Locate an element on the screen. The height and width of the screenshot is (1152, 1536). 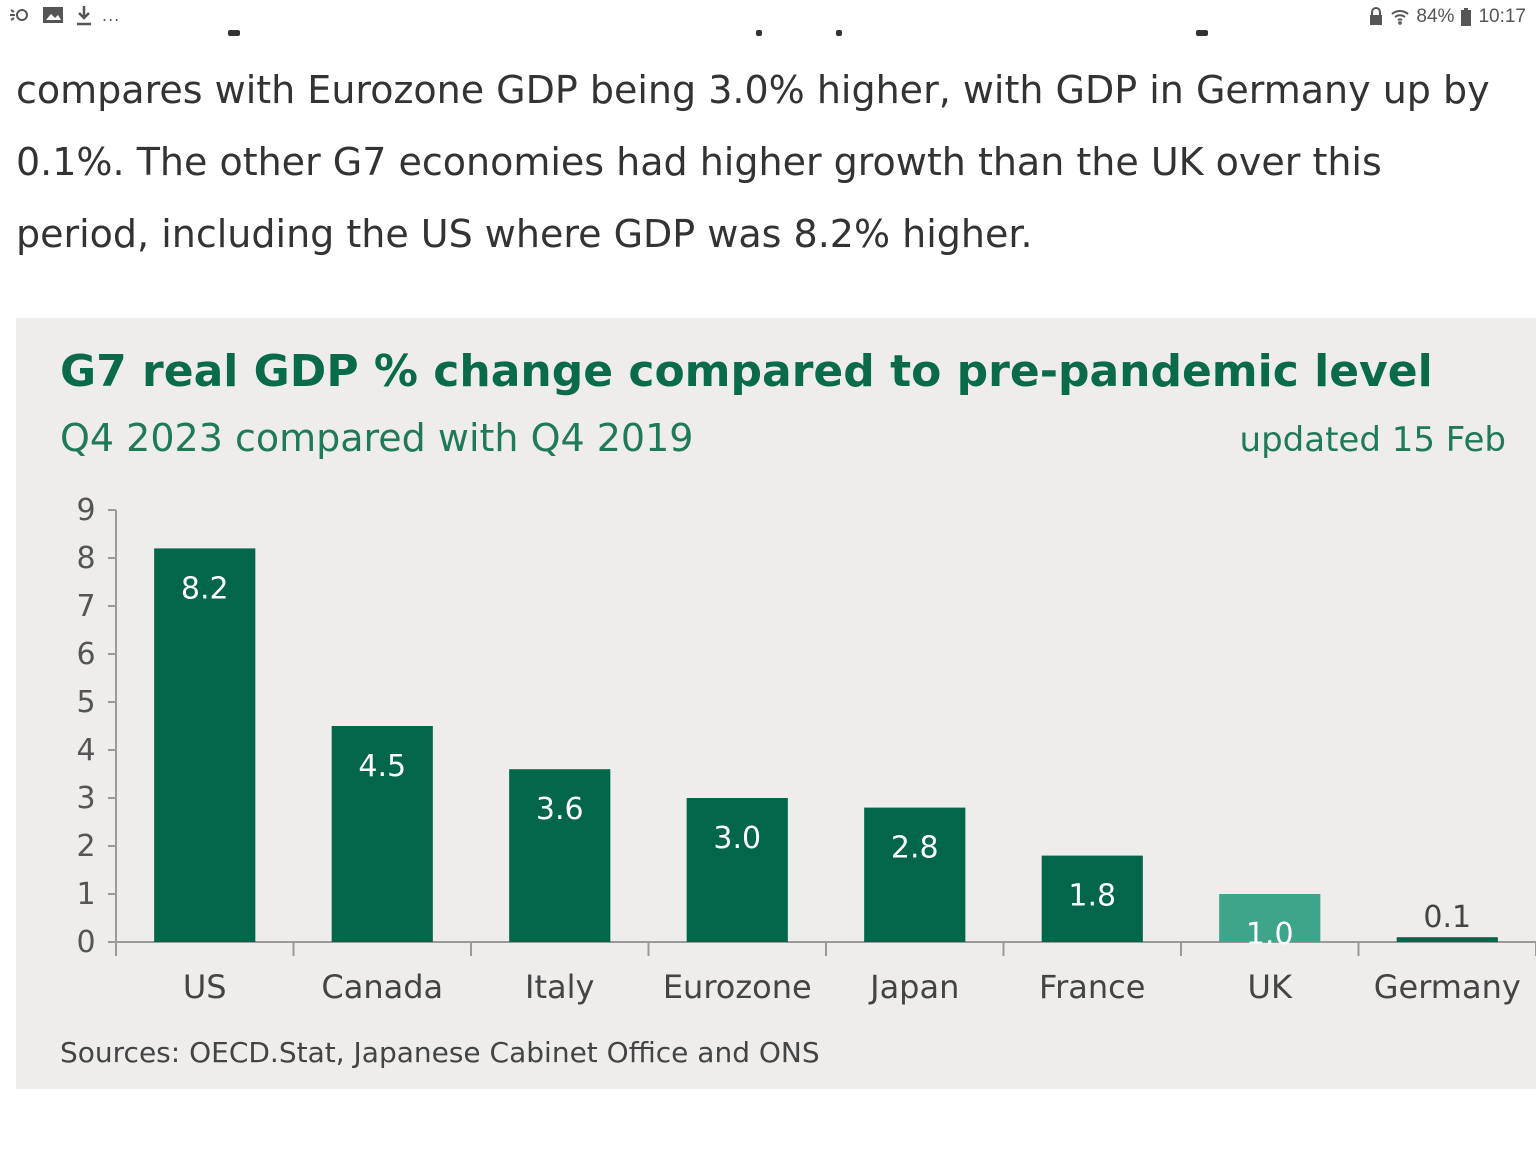
gallery-icon is located at coordinates (53, 15).